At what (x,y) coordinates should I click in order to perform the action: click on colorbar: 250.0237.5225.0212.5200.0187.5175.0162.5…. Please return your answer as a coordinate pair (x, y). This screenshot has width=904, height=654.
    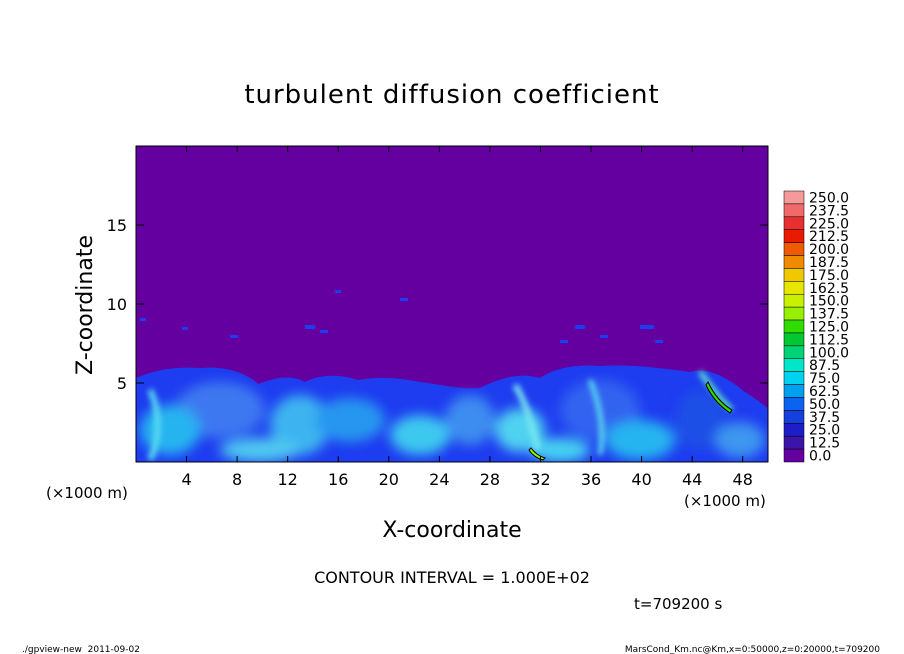
    Looking at the image, I should click on (816, 327).